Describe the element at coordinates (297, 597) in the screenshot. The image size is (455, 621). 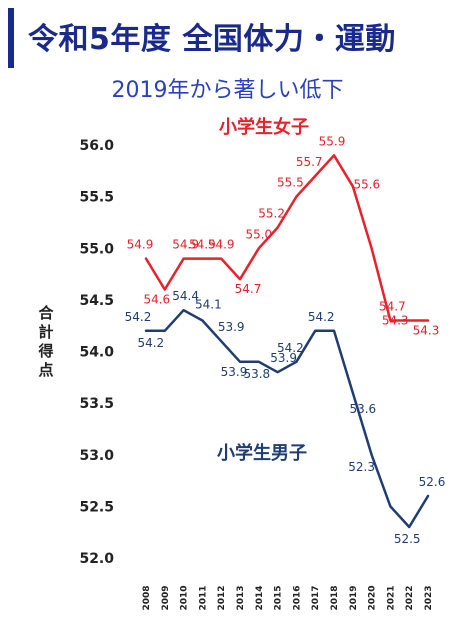
I see `x-tick-label: 2016` at that location.